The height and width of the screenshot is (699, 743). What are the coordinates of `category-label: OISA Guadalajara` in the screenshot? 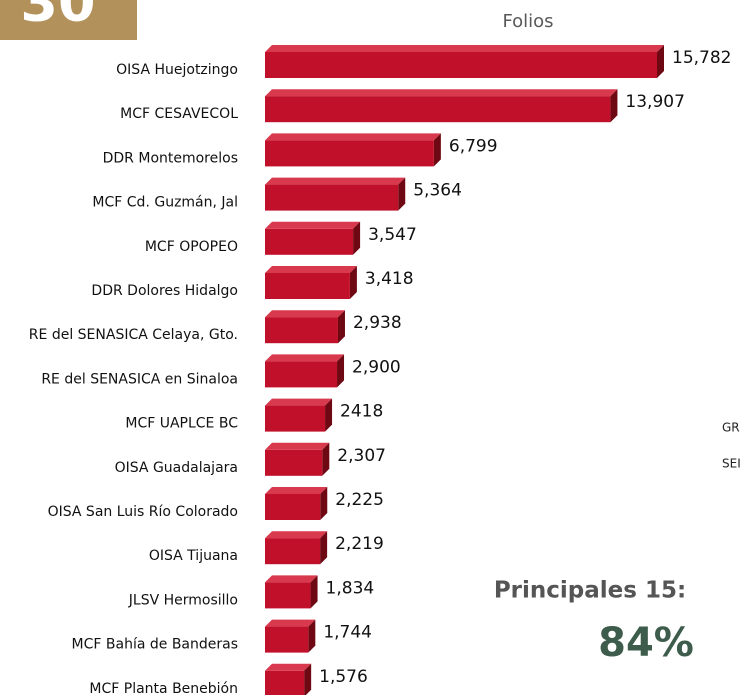 It's located at (176, 468).